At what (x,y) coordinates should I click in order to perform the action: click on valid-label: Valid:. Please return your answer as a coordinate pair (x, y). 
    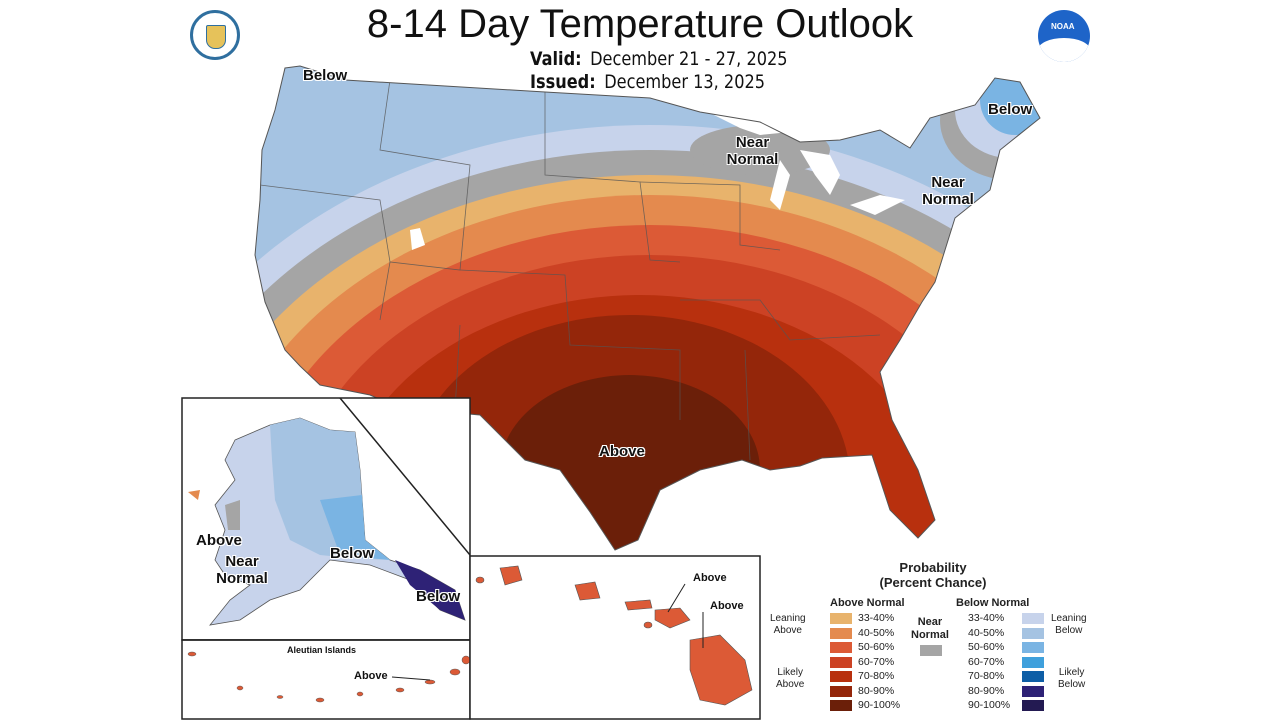
    Looking at the image, I should click on (556, 59).